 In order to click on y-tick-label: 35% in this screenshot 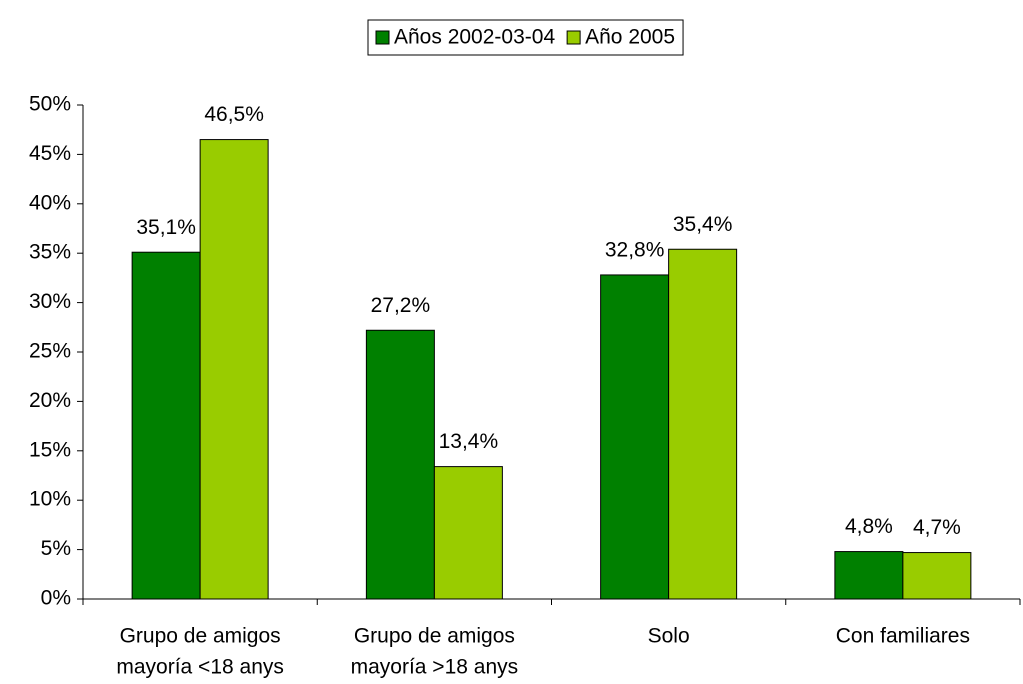, I will do `click(50, 252)`.